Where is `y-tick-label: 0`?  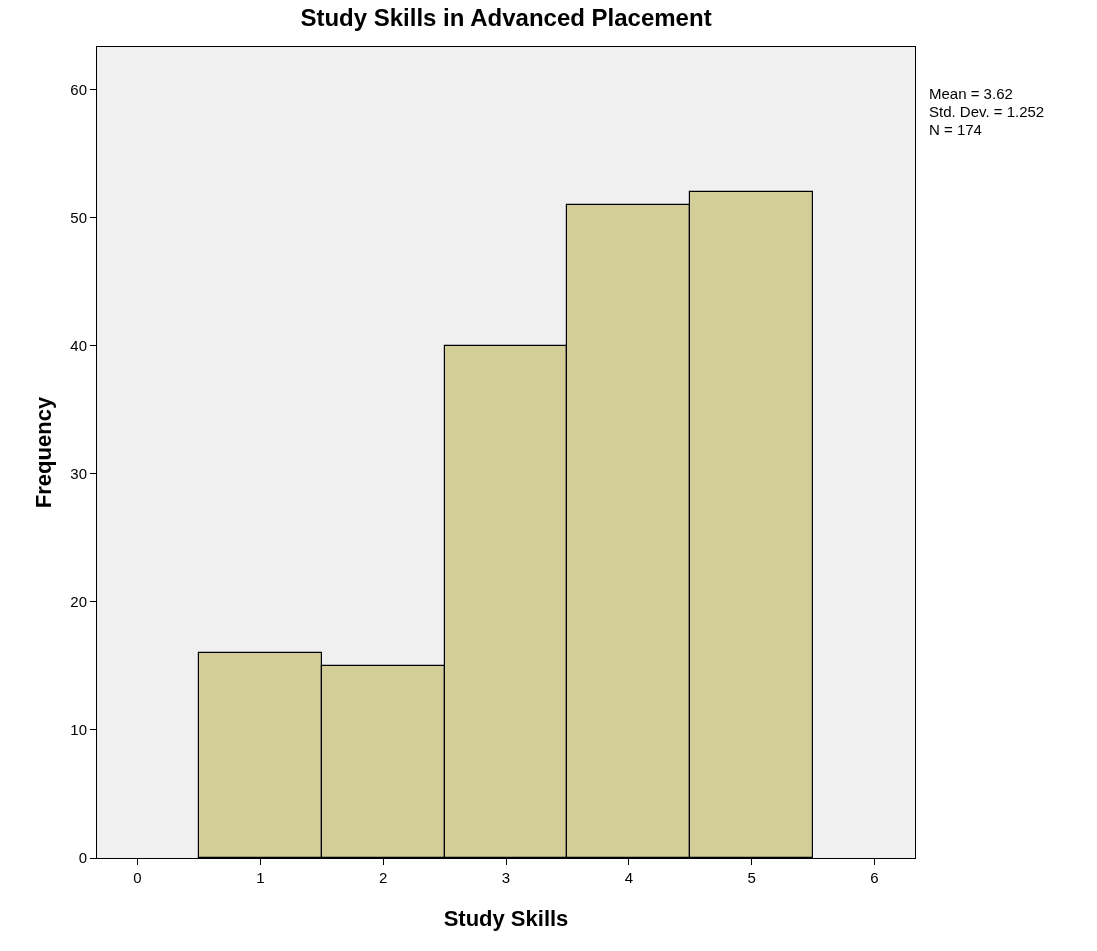 y-tick-label: 0 is located at coordinates (82, 858).